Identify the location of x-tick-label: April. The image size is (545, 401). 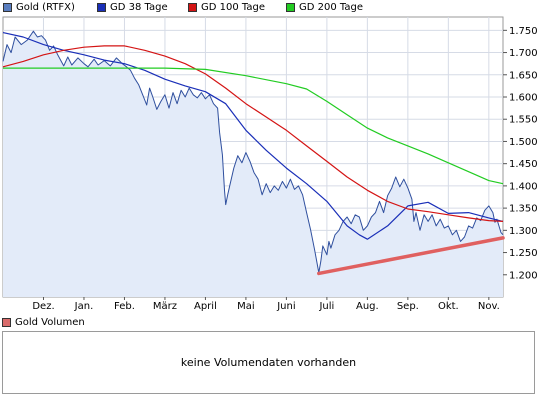
(205, 306).